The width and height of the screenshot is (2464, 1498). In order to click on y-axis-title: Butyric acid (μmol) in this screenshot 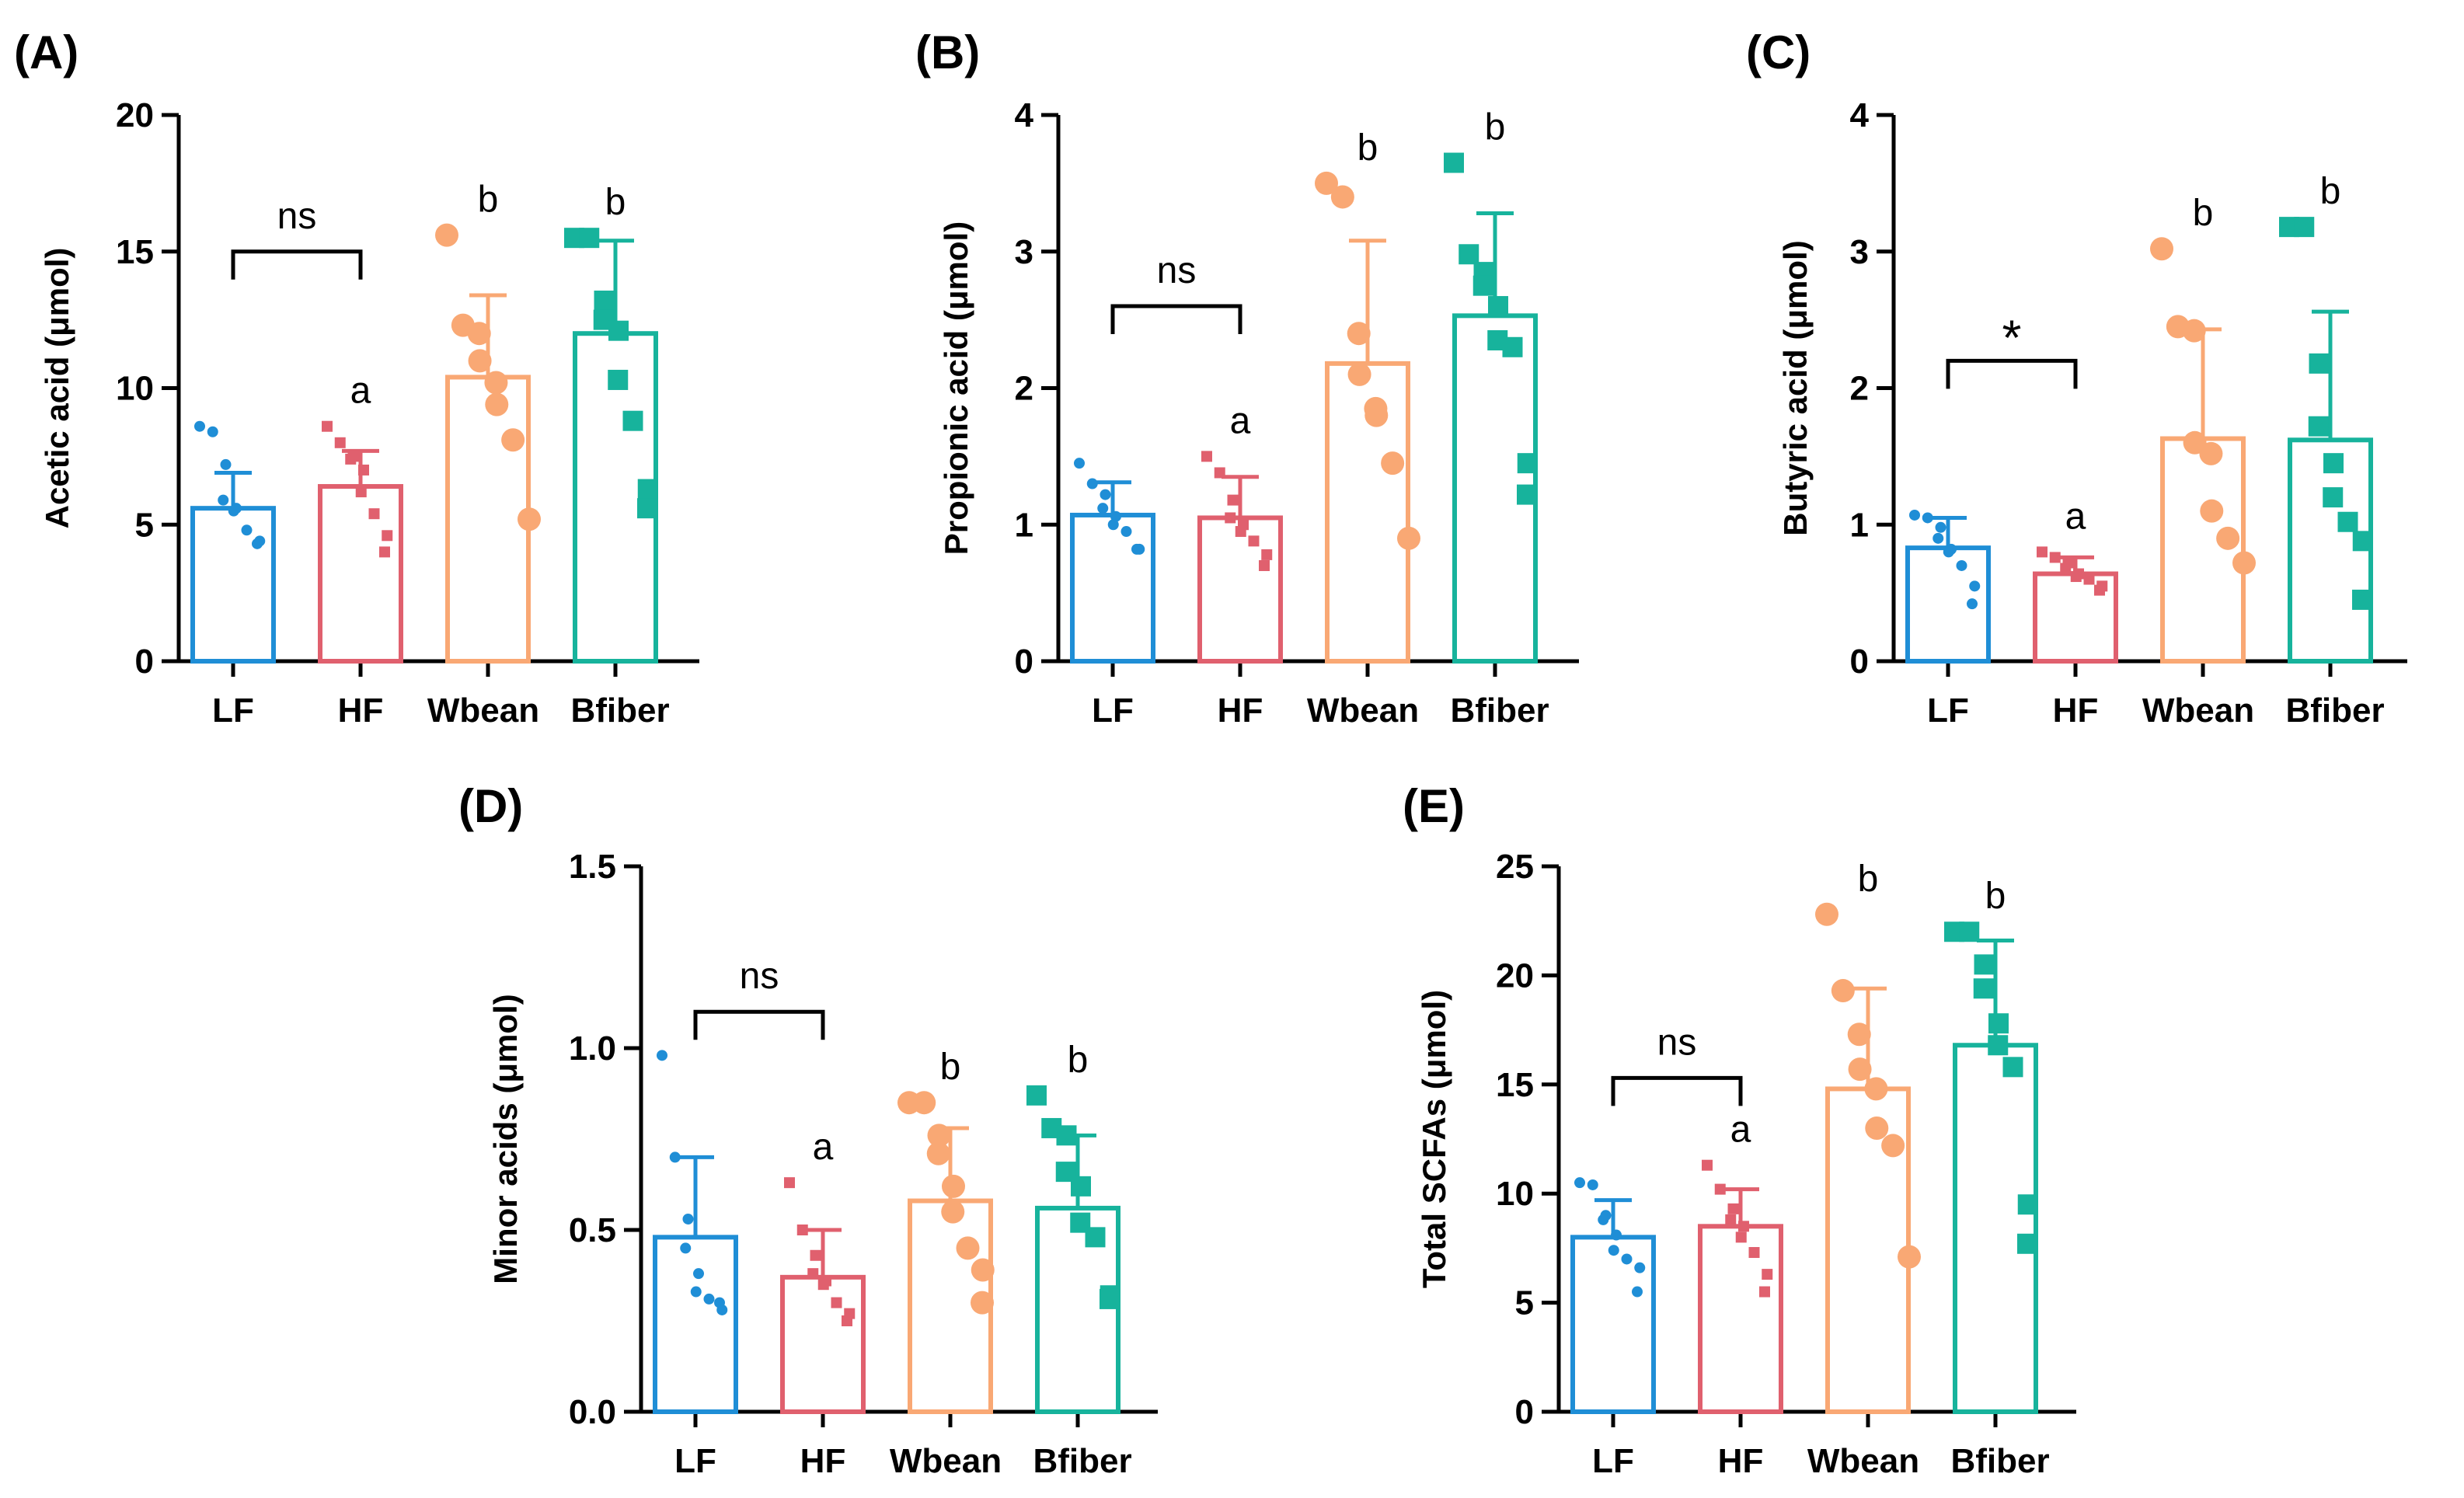, I will do `click(1795, 387)`.